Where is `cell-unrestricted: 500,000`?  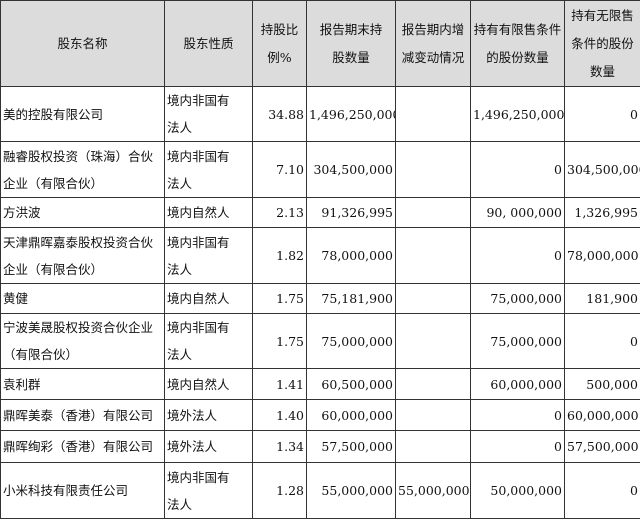 cell-unrestricted: 500,000 is located at coordinates (602, 384).